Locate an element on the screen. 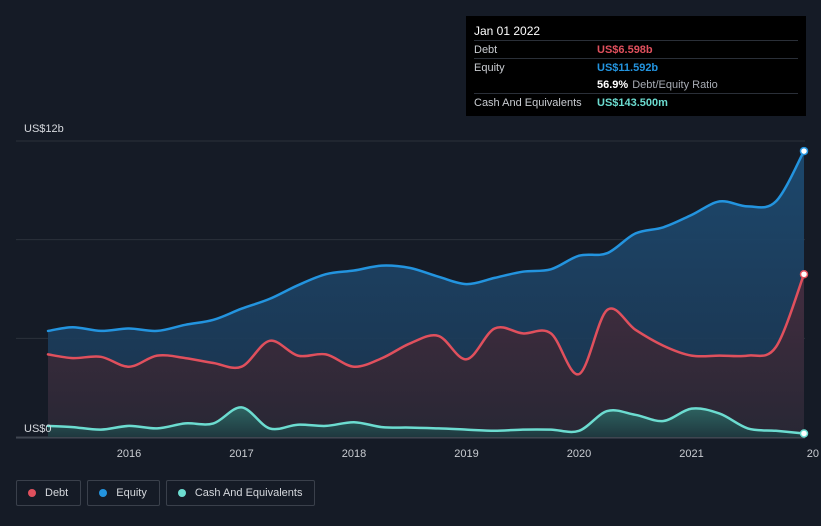  equity-dot-icon is located at coordinates (103, 493).